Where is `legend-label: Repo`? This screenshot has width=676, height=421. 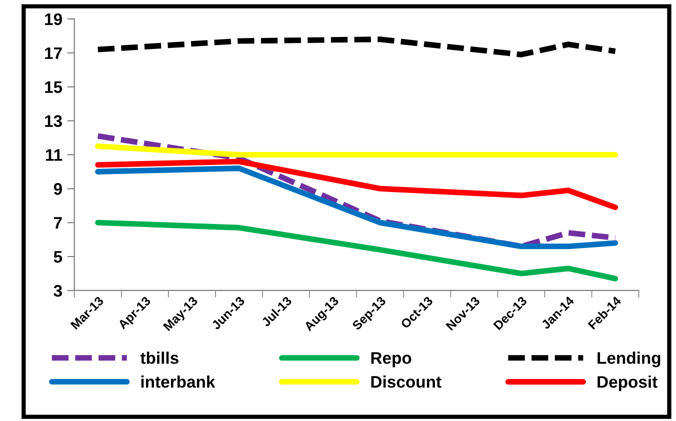 legend-label: Repo is located at coordinates (391, 360).